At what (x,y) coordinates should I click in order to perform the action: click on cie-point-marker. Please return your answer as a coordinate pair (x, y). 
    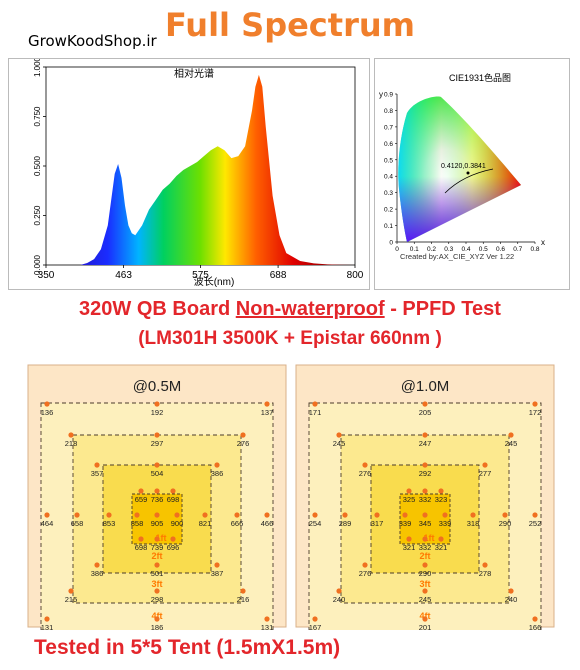
    Looking at the image, I should click on (468, 173).